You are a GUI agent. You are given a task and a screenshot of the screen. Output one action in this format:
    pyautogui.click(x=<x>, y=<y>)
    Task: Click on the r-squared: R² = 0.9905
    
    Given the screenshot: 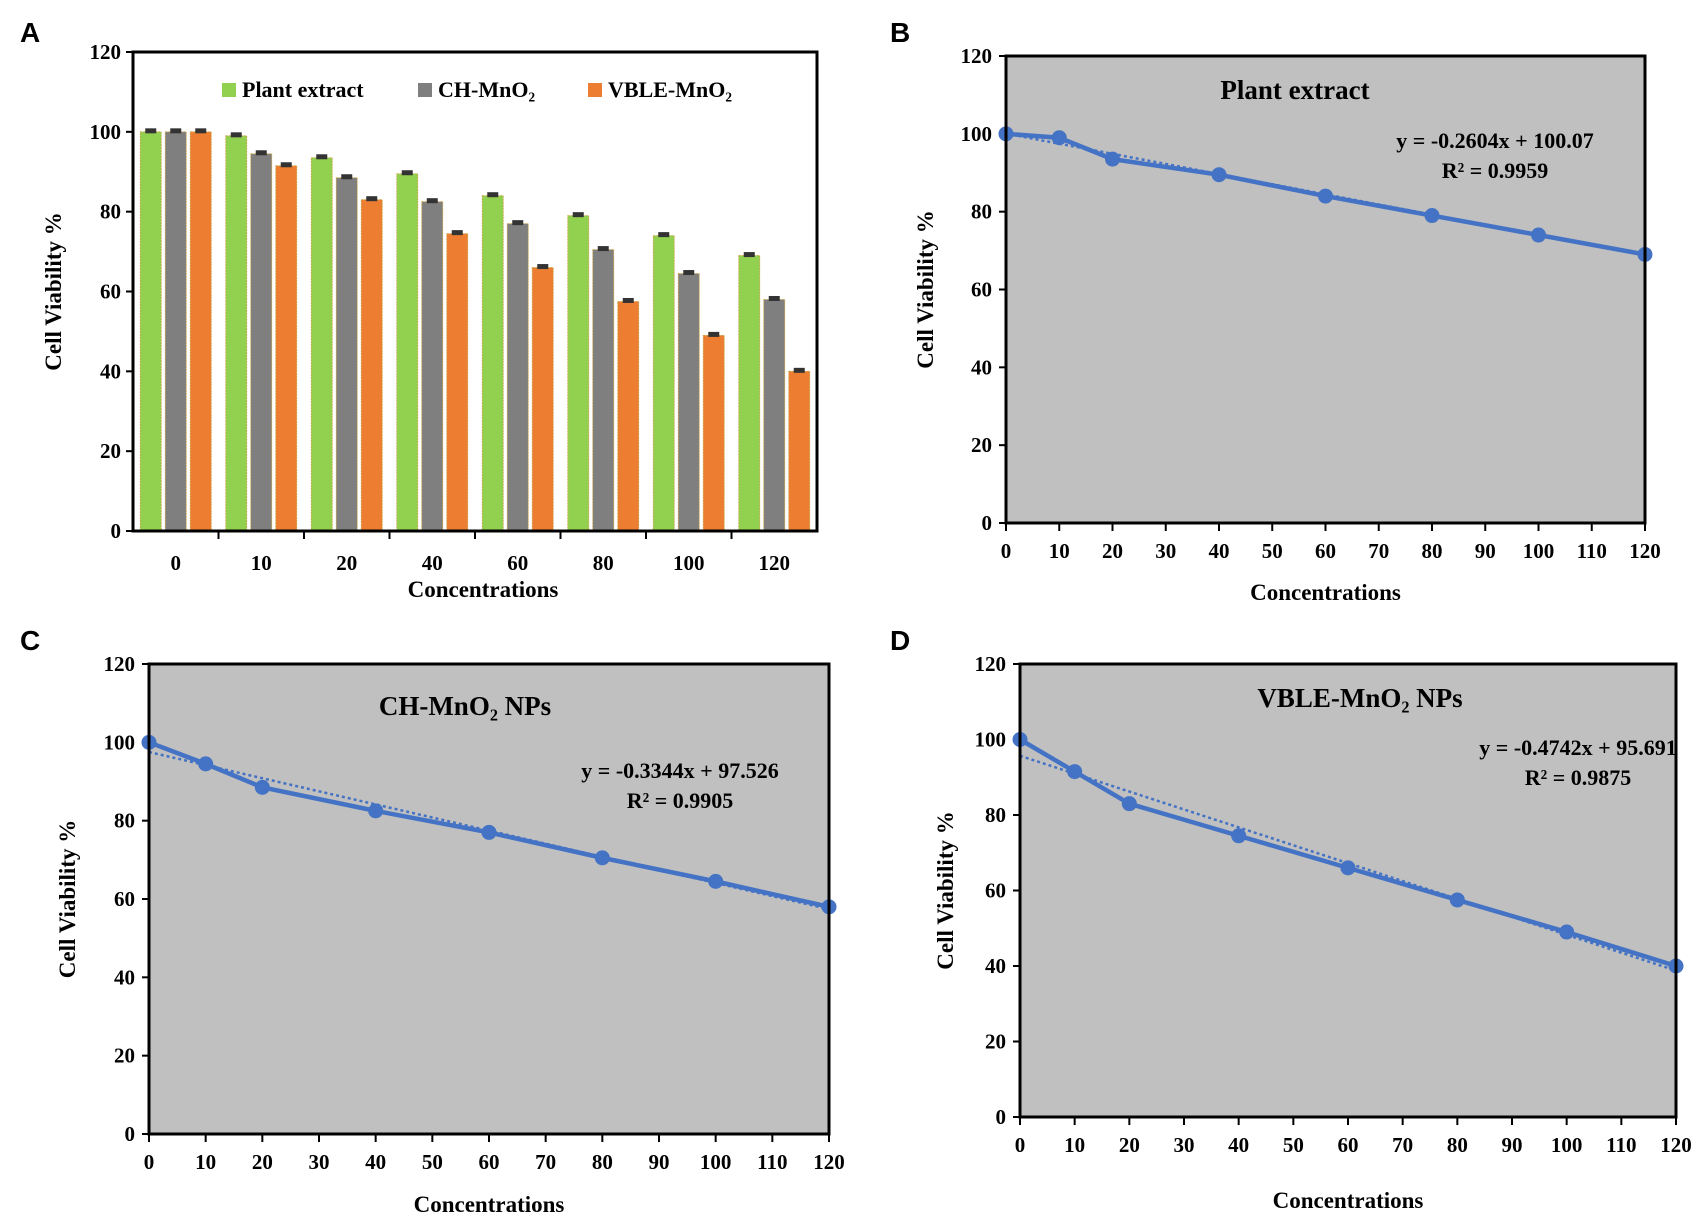 What is the action you would take?
    pyautogui.click(x=680, y=800)
    